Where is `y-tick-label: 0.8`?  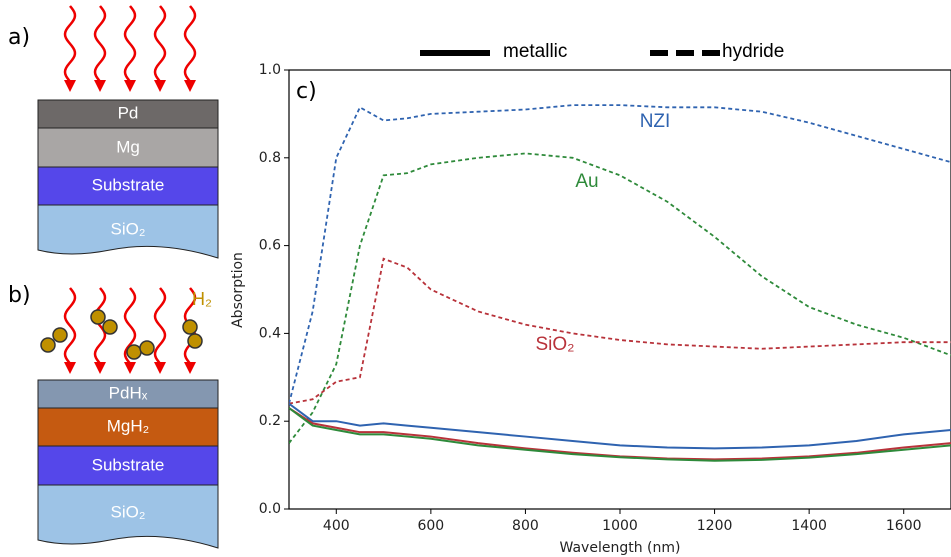 y-tick-label: 0.8 is located at coordinates (270, 158).